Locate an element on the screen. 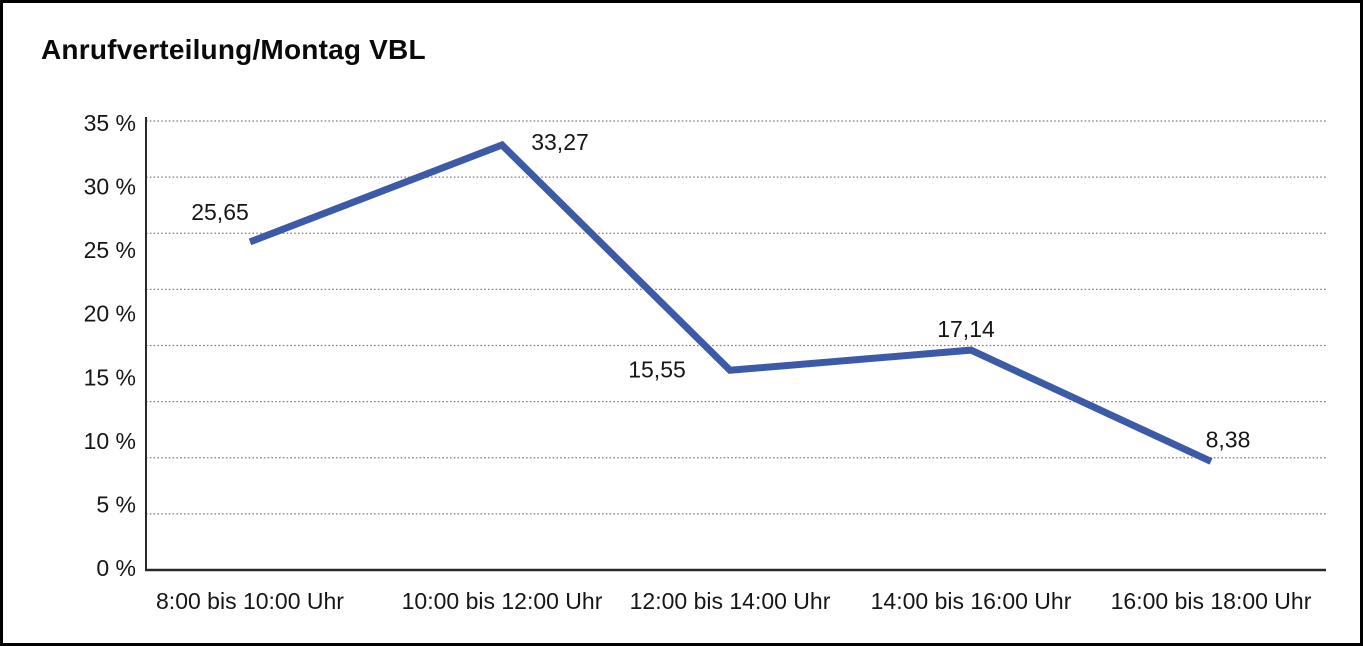 This screenshot has width=1363, height=646. x-axis-category-label: 8:00 bis 10:00 Uhr is located at coordinates (250, 601).